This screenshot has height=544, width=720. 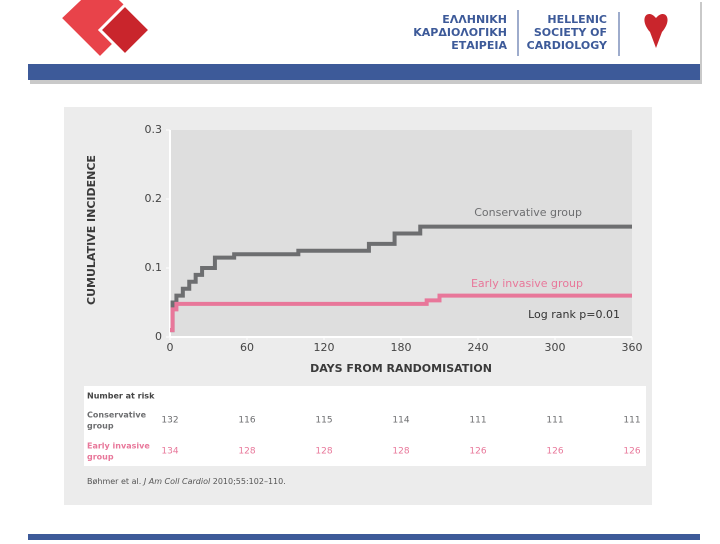 I want to click on x-tick-label: 120, so click(x=324, y=347).